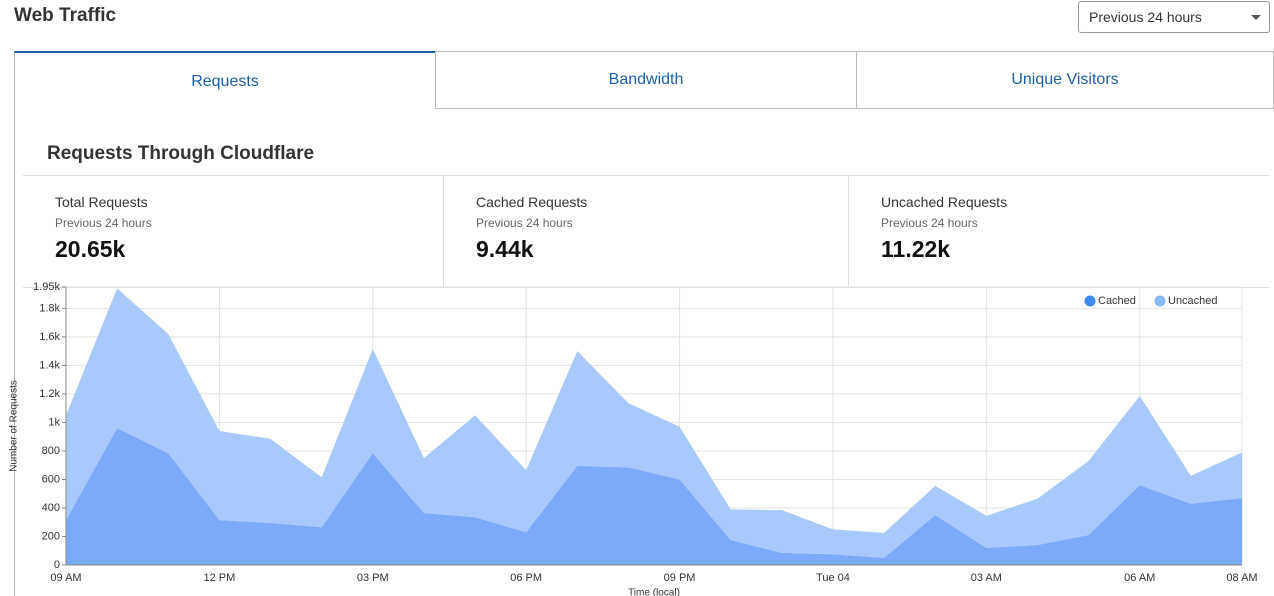 The height and width of the screenshot is (596, 1274). I want to click on tab: Bandwidth, so click(646, 80).